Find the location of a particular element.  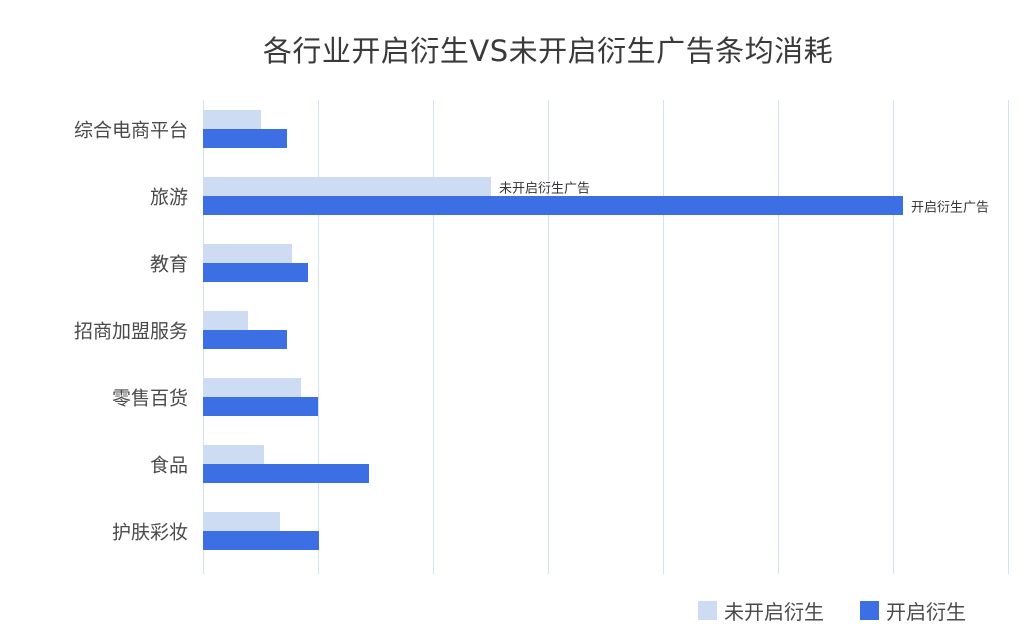

category-label: 旅游 is located at coordinates (168, 197).